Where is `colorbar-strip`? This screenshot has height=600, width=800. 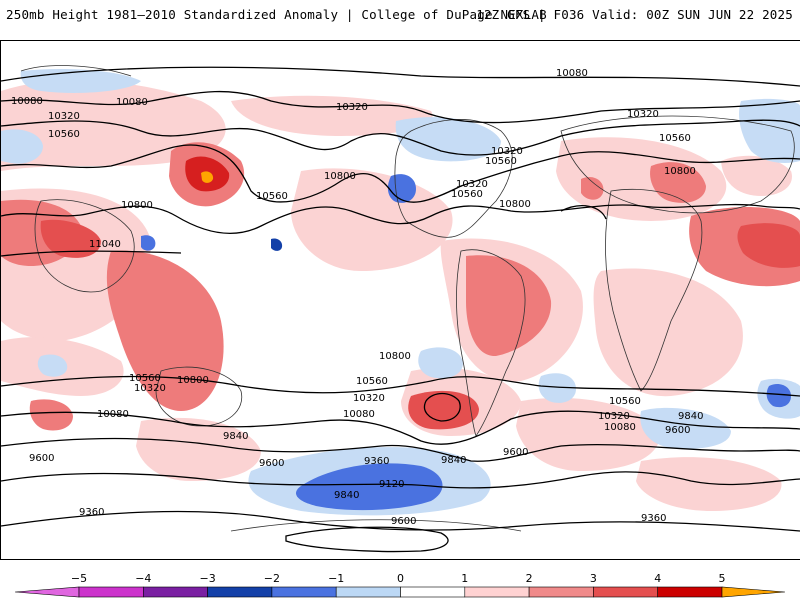 colorbar-strip is located at coordinates (400, 592).